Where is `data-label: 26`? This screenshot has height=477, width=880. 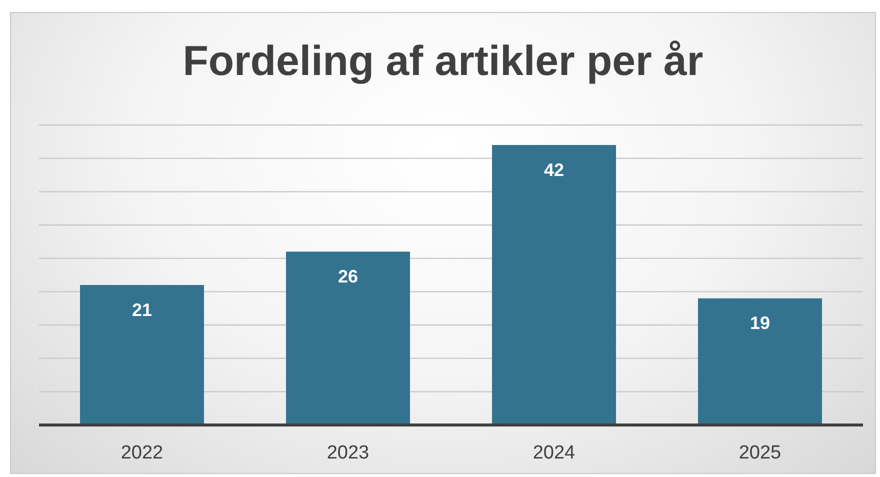 data-label: 26 is located at coordinates (348, 276).